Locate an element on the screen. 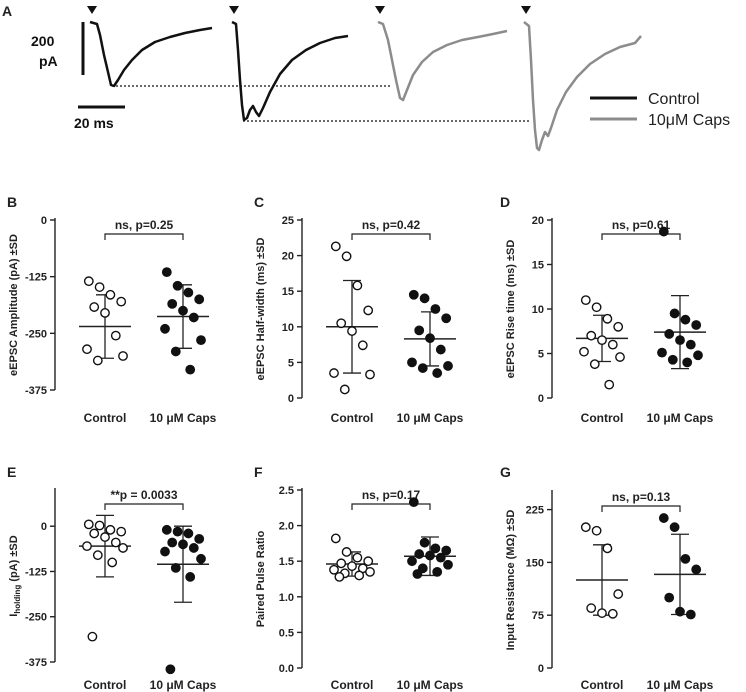 The height and width of the screenshot is (692, 746). y-tick-label: 0.5 is located at coordinates (286, 633).